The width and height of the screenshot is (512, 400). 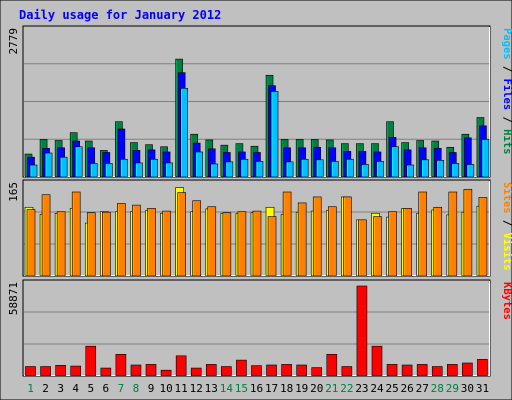 I want to click on x-tick-label: 29, so click(x=452, y=388).